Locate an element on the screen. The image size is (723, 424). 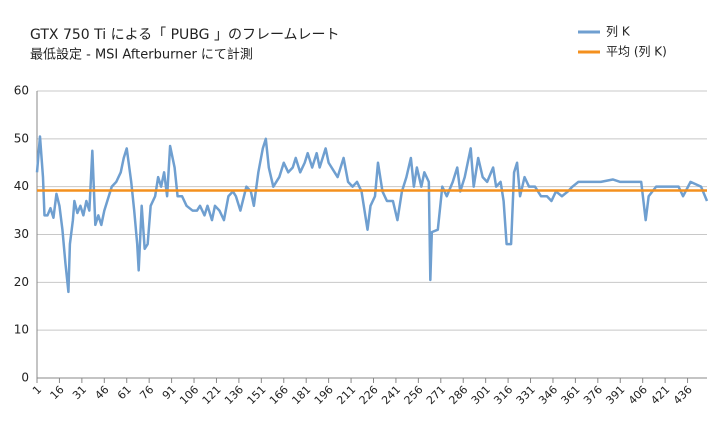
x-tick-label: 361 is located at coordinates (571, 395).